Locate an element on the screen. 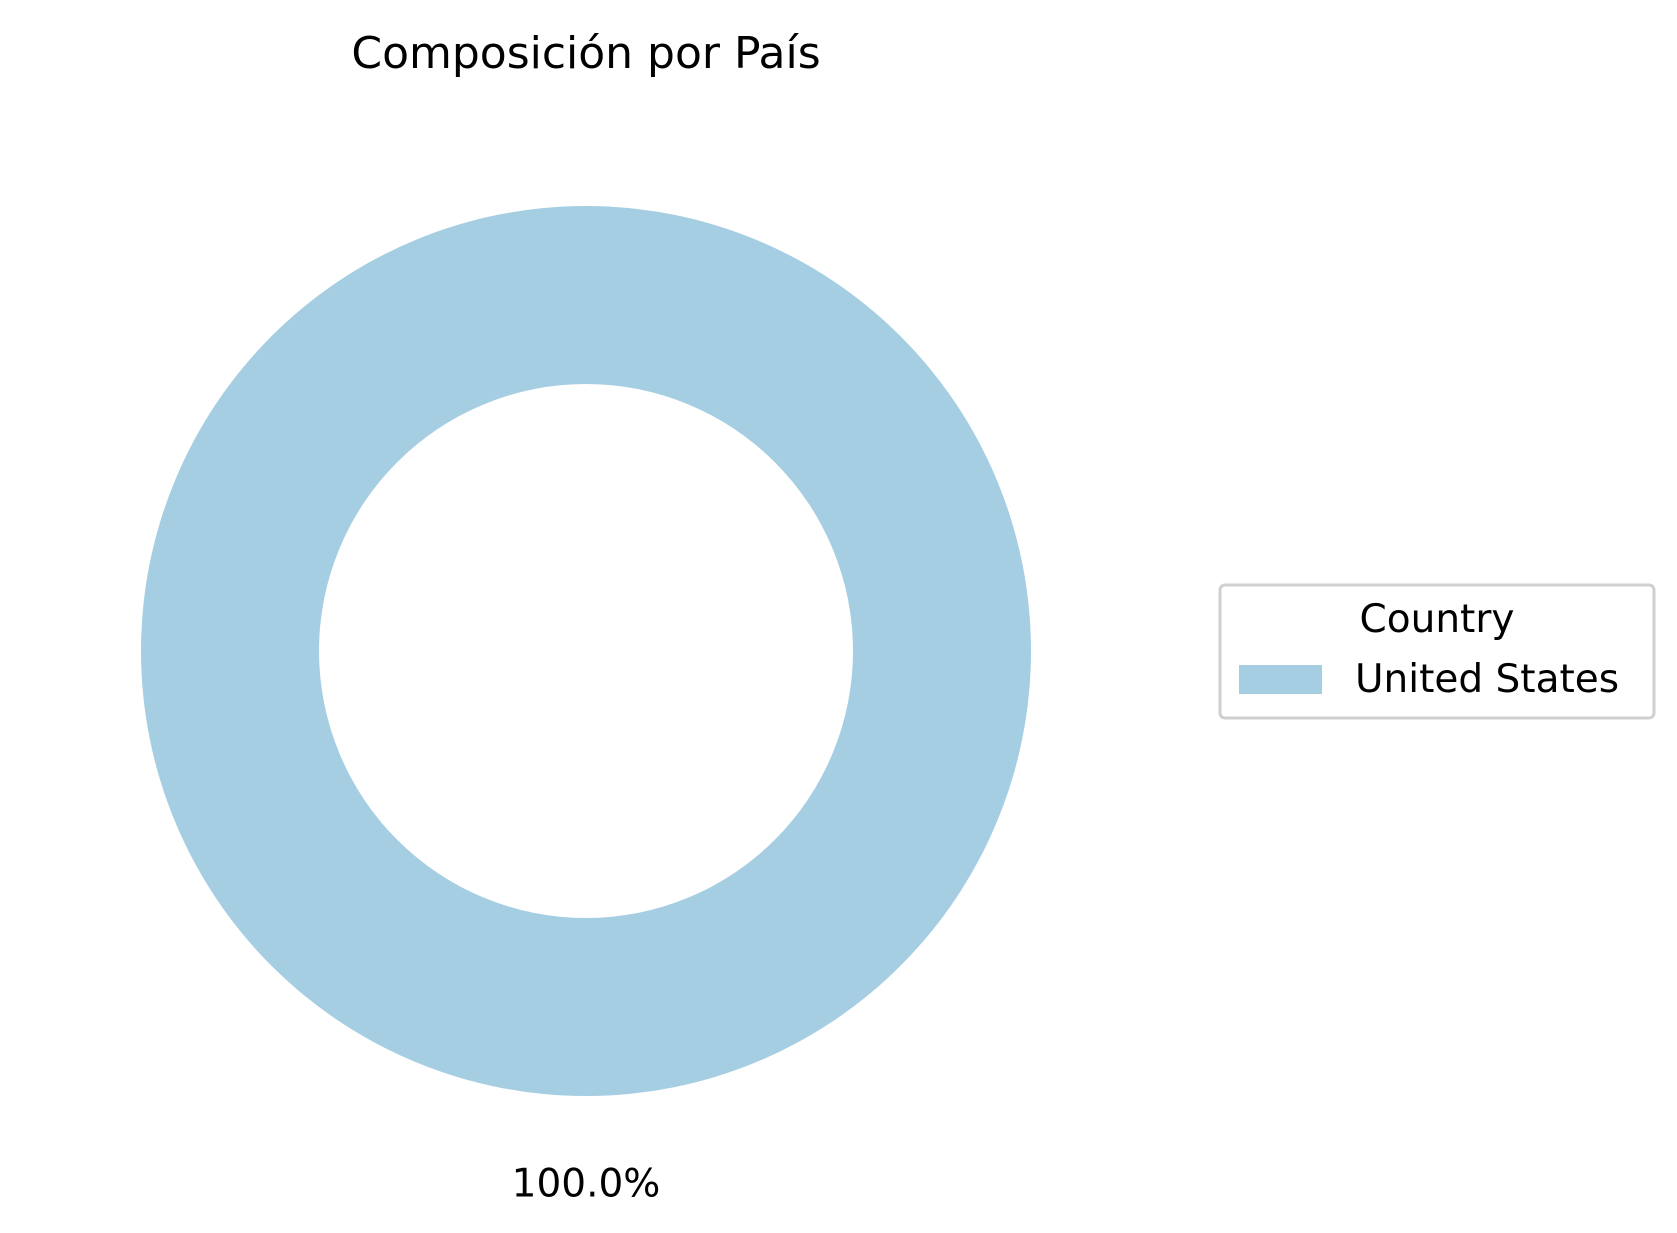 The image size is (1677, 1233). legend-entries: United States is located at coordinates (1429, 679).